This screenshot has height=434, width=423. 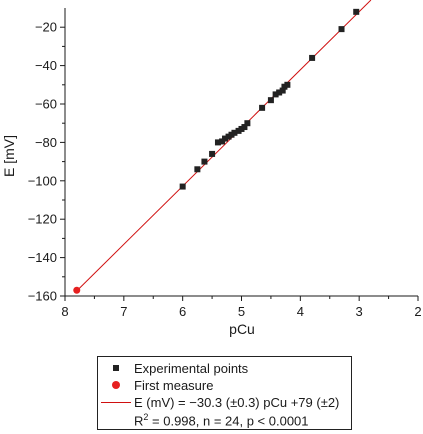 I want to click on x-tick-label: 2, so click(x=417, y=311).